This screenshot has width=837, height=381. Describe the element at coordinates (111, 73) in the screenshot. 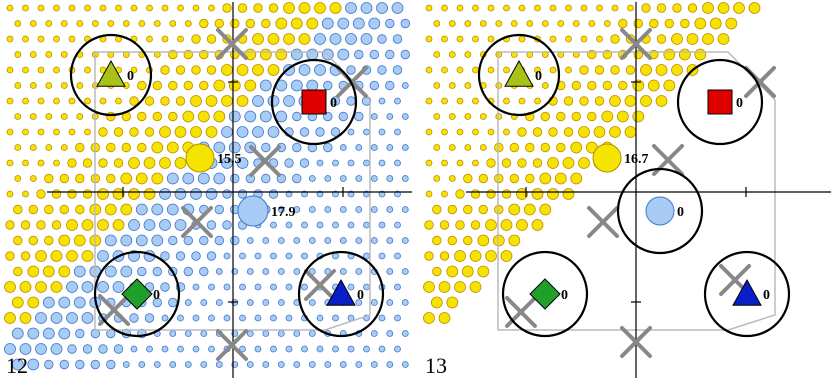

I see `triangle-icon` at that location.